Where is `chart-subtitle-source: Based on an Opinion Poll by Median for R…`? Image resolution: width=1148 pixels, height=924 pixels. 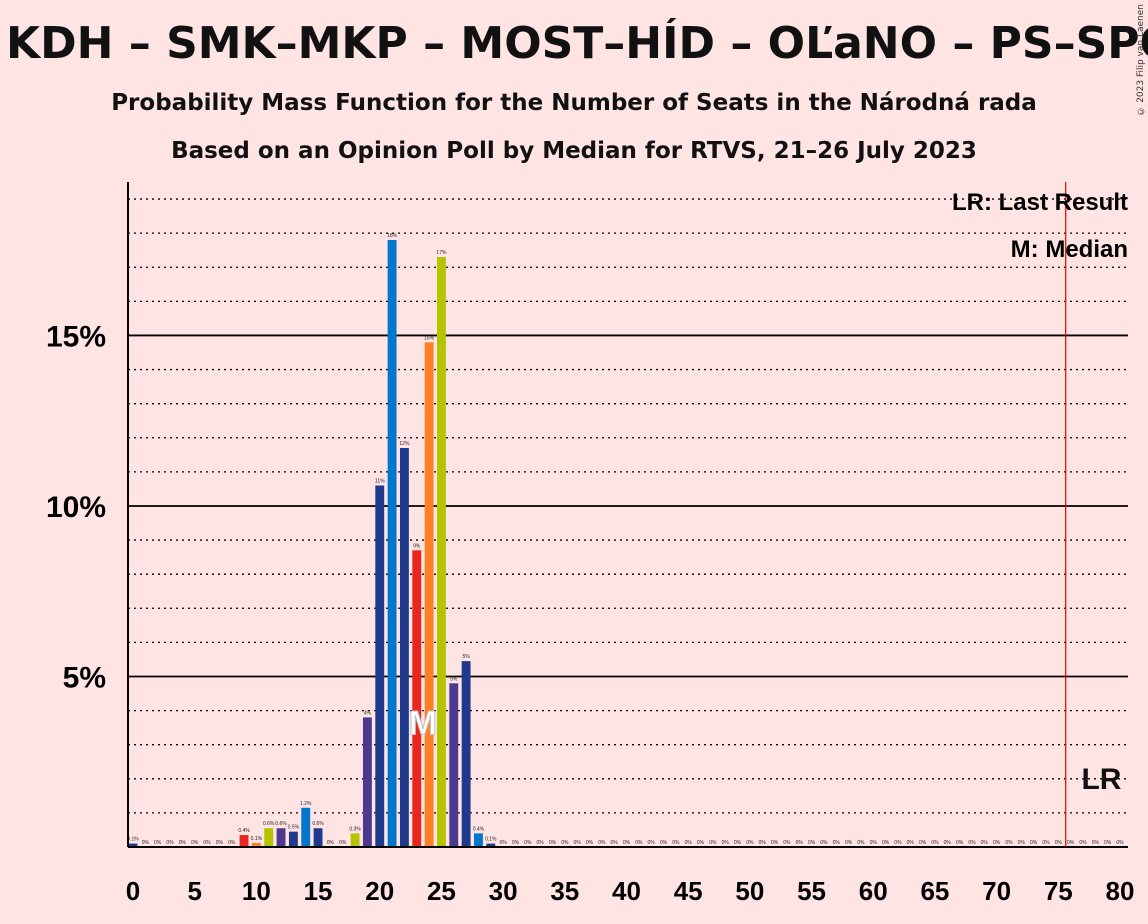 chart-subtitle-source: Based on an Opinion Poll by Median for R… is located at coordinates (574, 151).